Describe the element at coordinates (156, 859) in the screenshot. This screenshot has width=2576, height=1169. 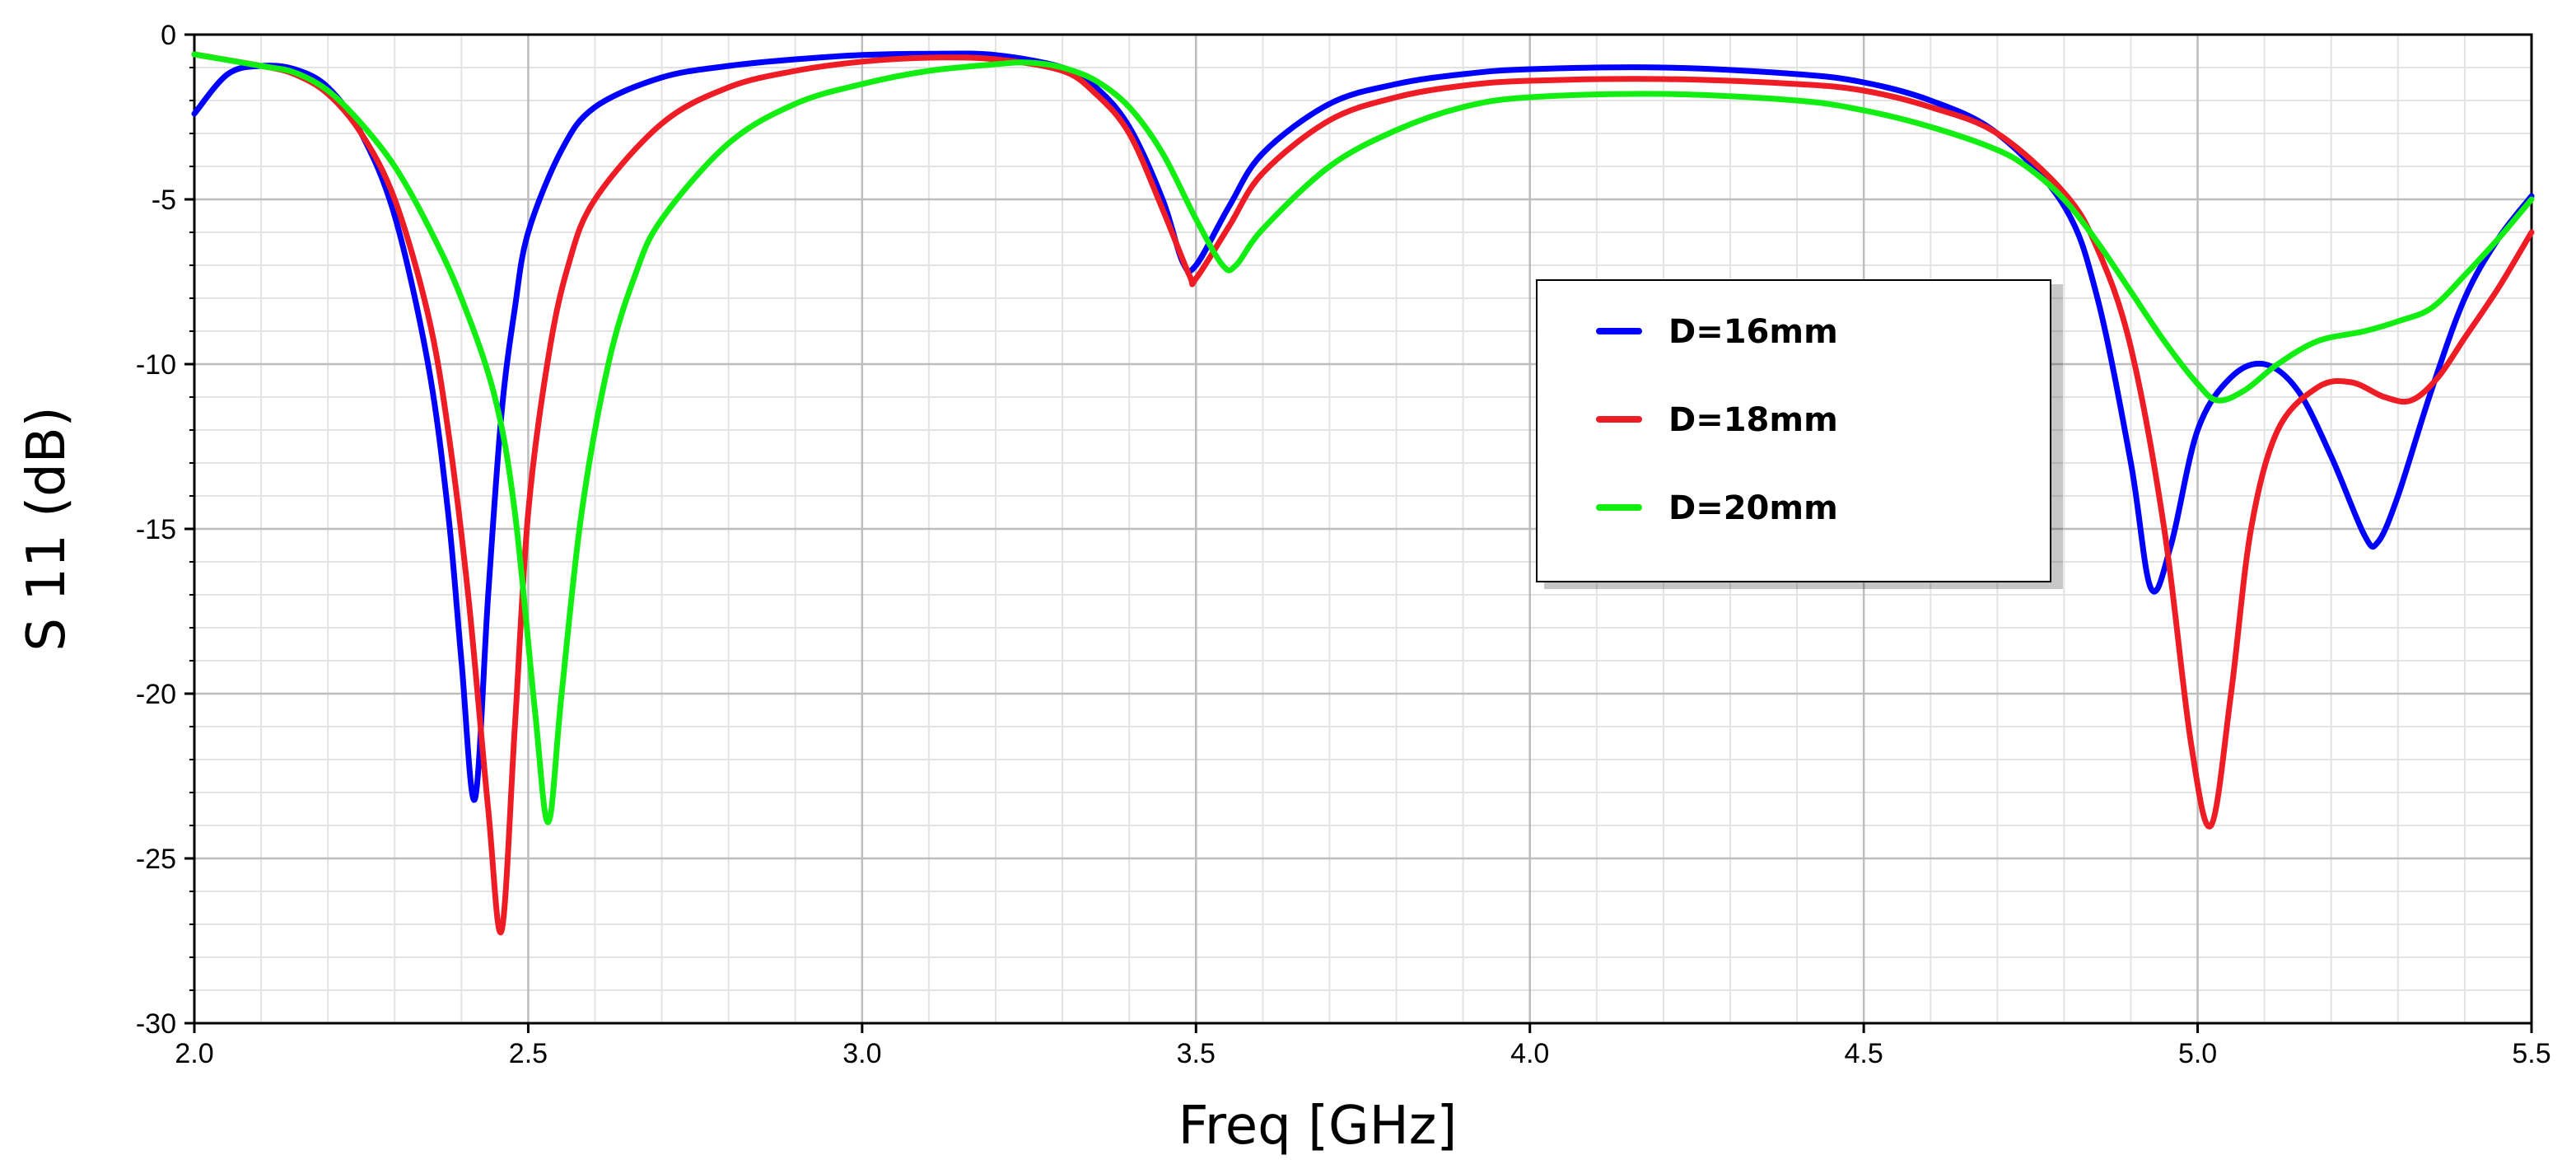
I see `y-tick-label: -25` at that location.